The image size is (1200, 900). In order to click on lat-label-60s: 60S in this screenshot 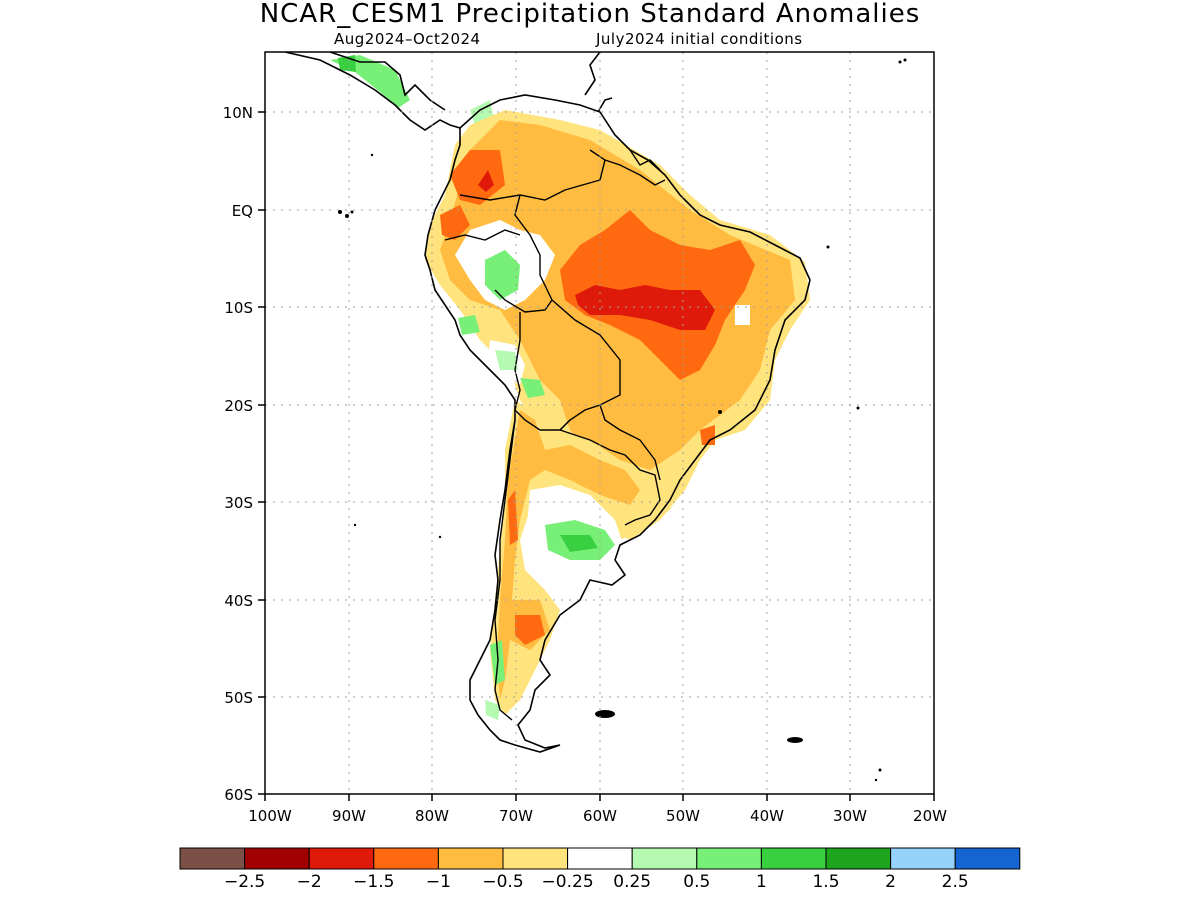, I will do `click(238, 795)`.